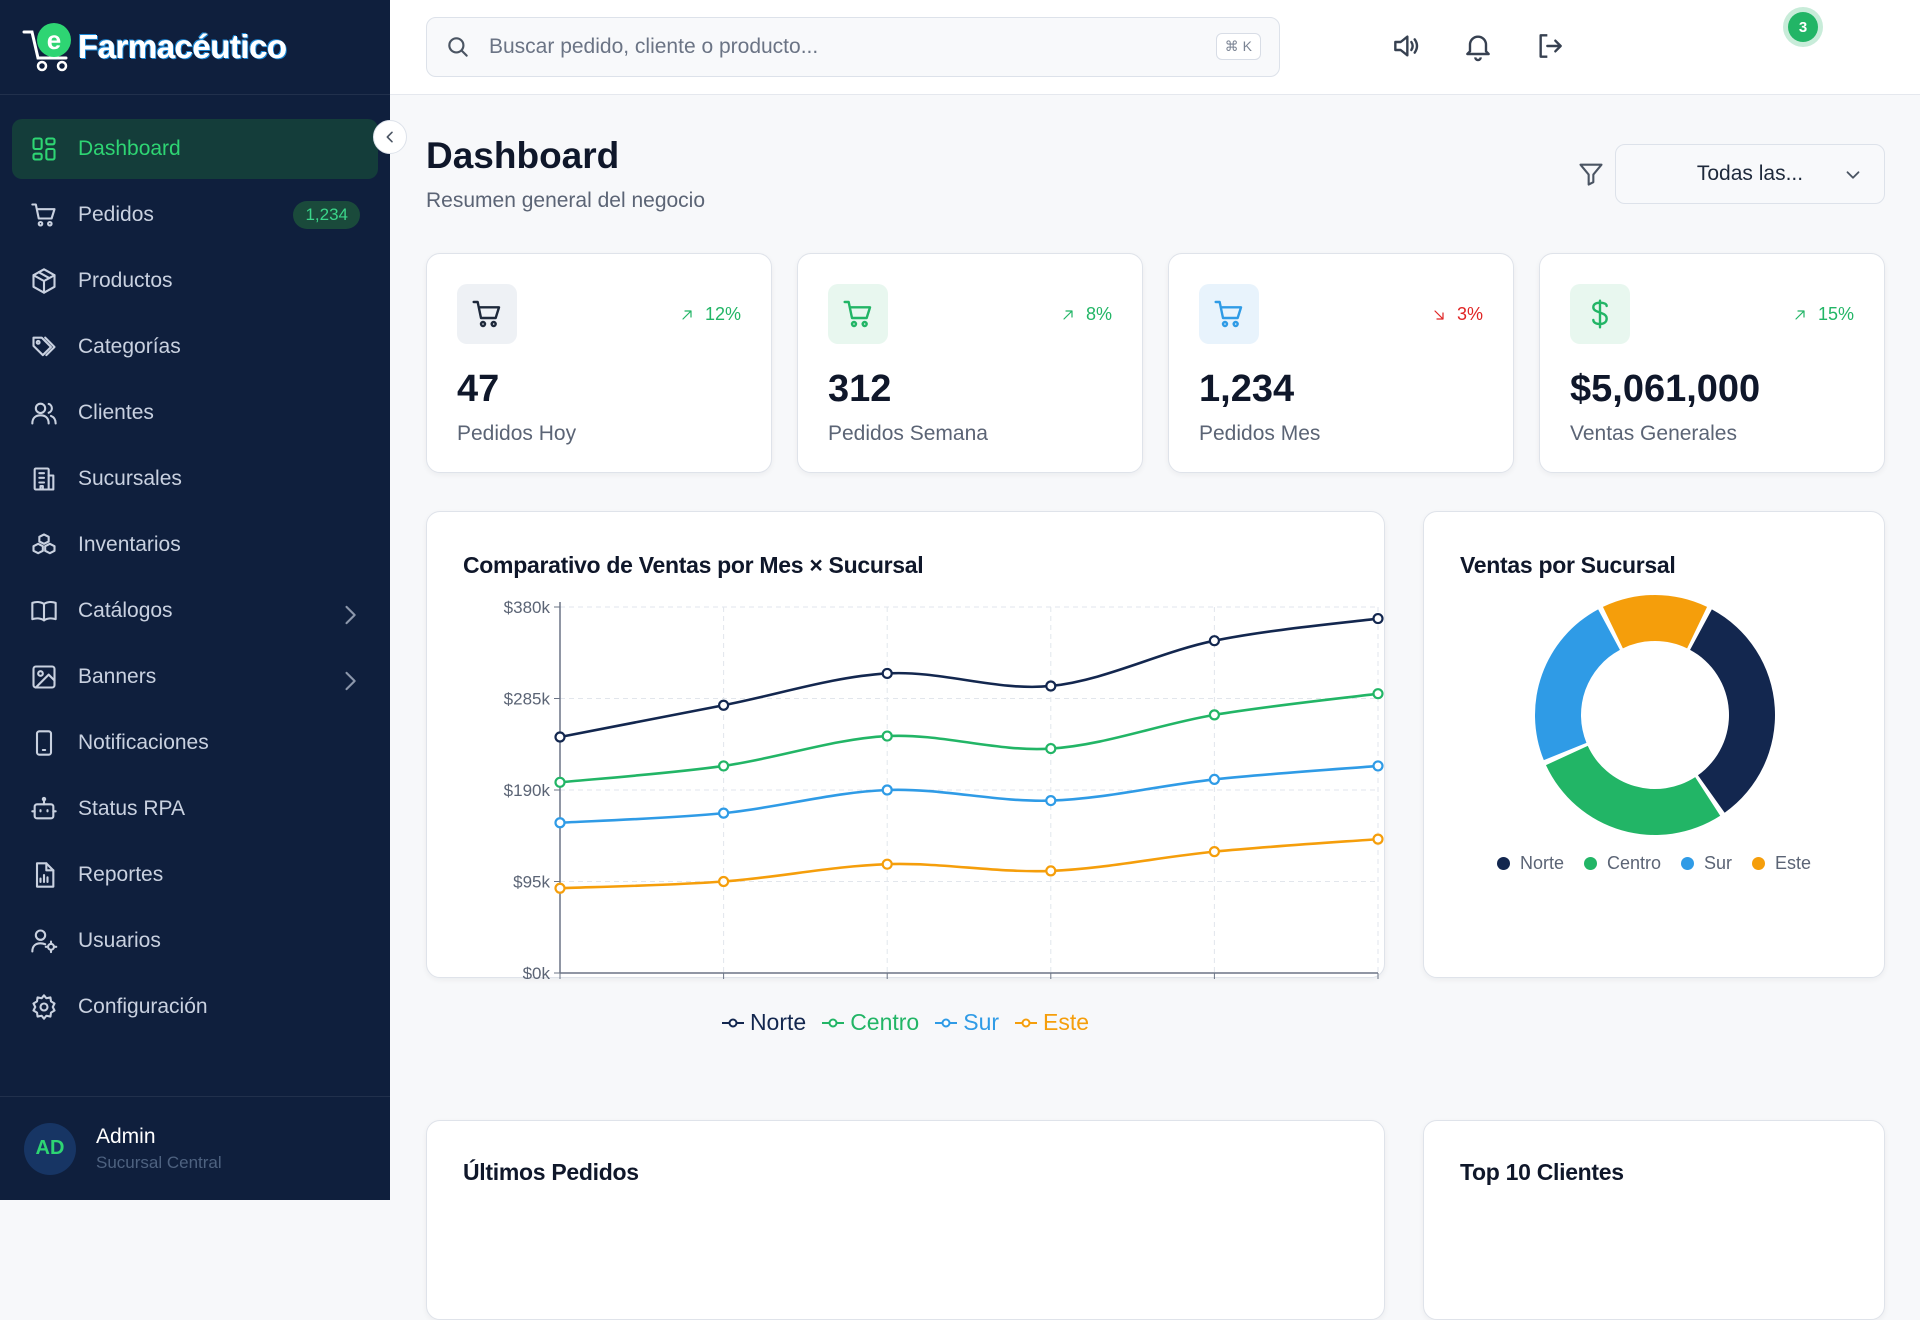  Describe the element at coordinates (1732, 711) in the screenshot. I see `donut-slice-norte` at that location.